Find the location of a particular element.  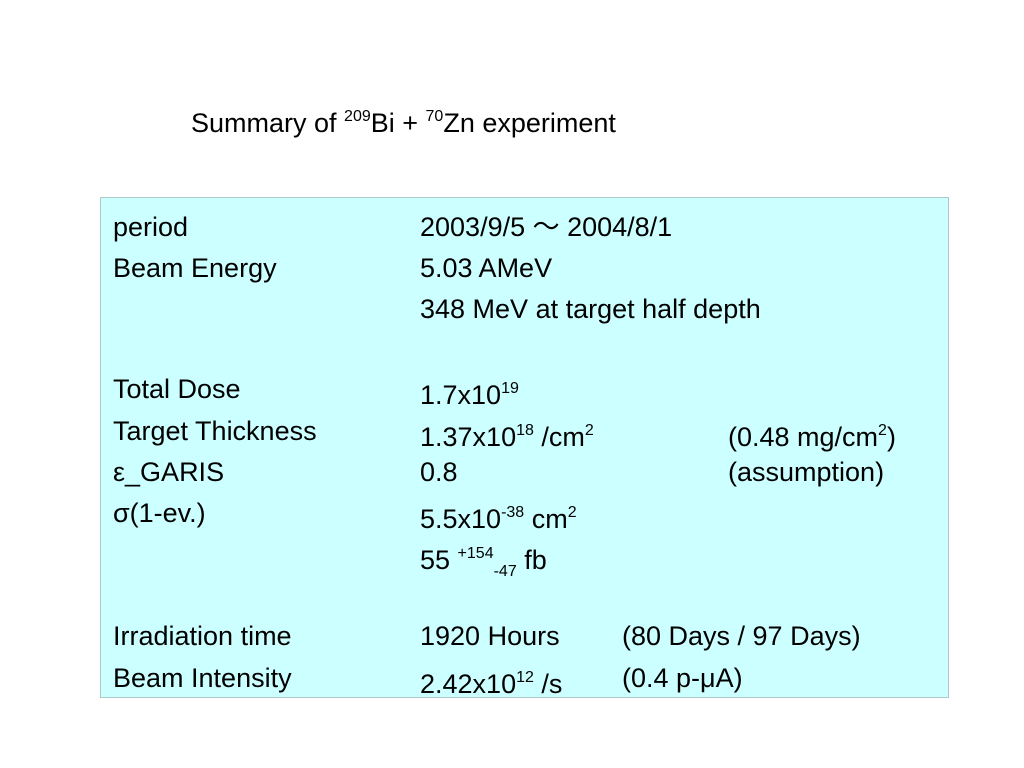

text: 0.8 is located at coordinates (439, 472).